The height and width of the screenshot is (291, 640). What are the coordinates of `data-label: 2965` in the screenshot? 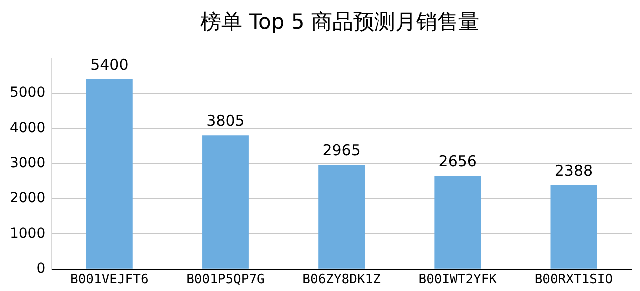 It's located at (341, 151).